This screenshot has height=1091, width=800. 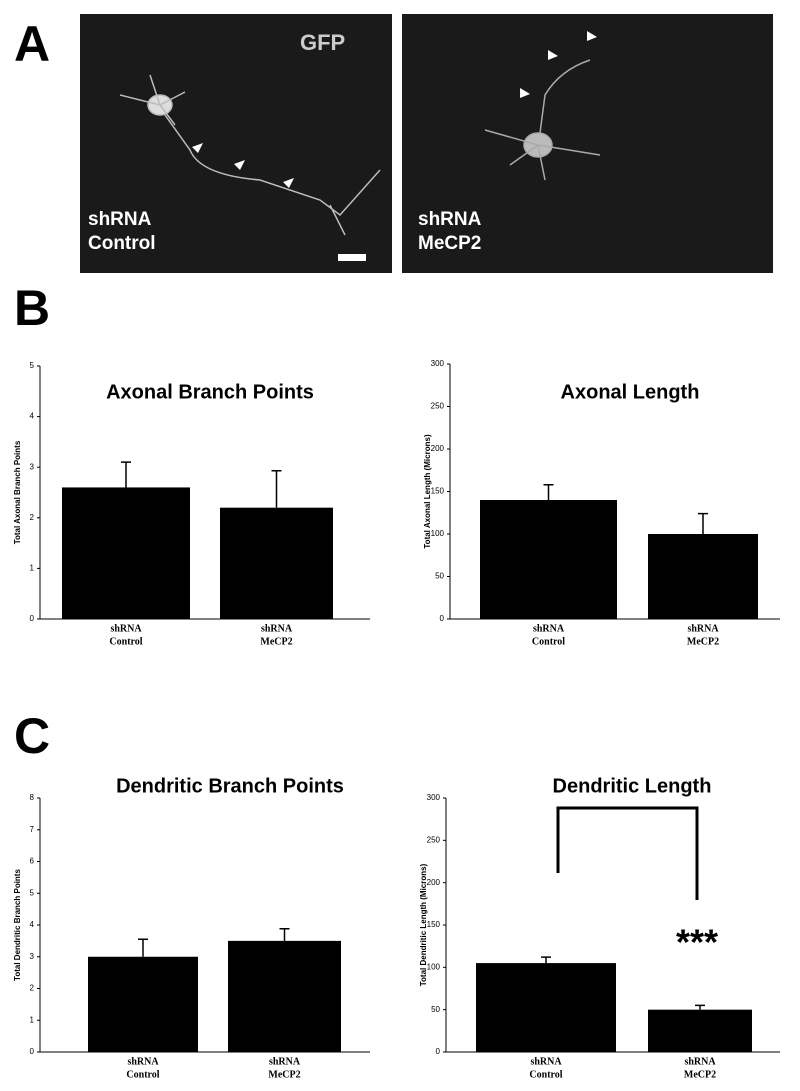 I want to click on significance-bracket, so click(x=627, y=853).